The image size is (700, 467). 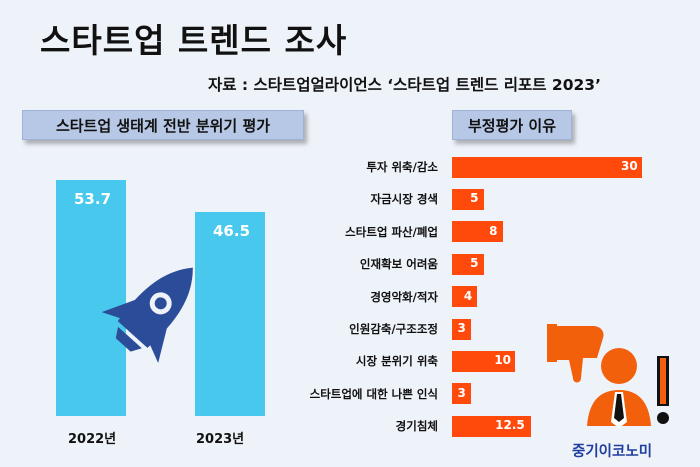 What do you see at coordinates (232, 230) in the screenshot?
I see `bar-value-label: 46.5` at bounding box center [232, 230].